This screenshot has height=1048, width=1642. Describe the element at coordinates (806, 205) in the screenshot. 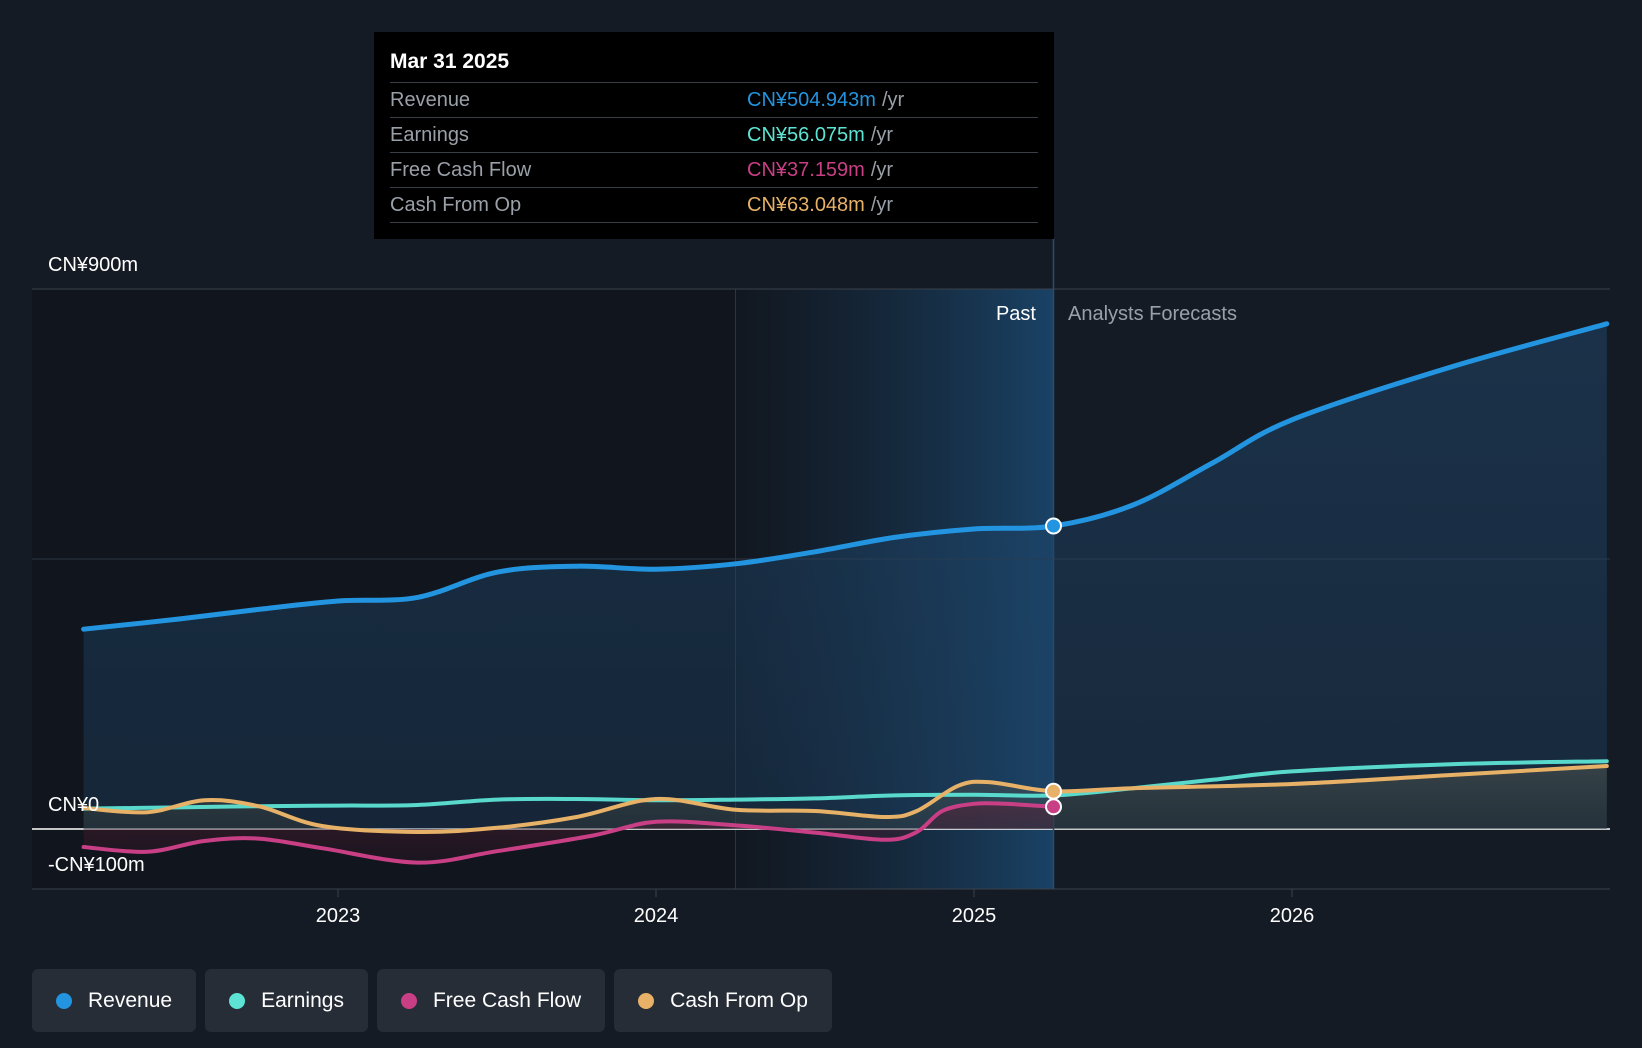

I see `tooltip-value: CN¥63.048m` at that location.